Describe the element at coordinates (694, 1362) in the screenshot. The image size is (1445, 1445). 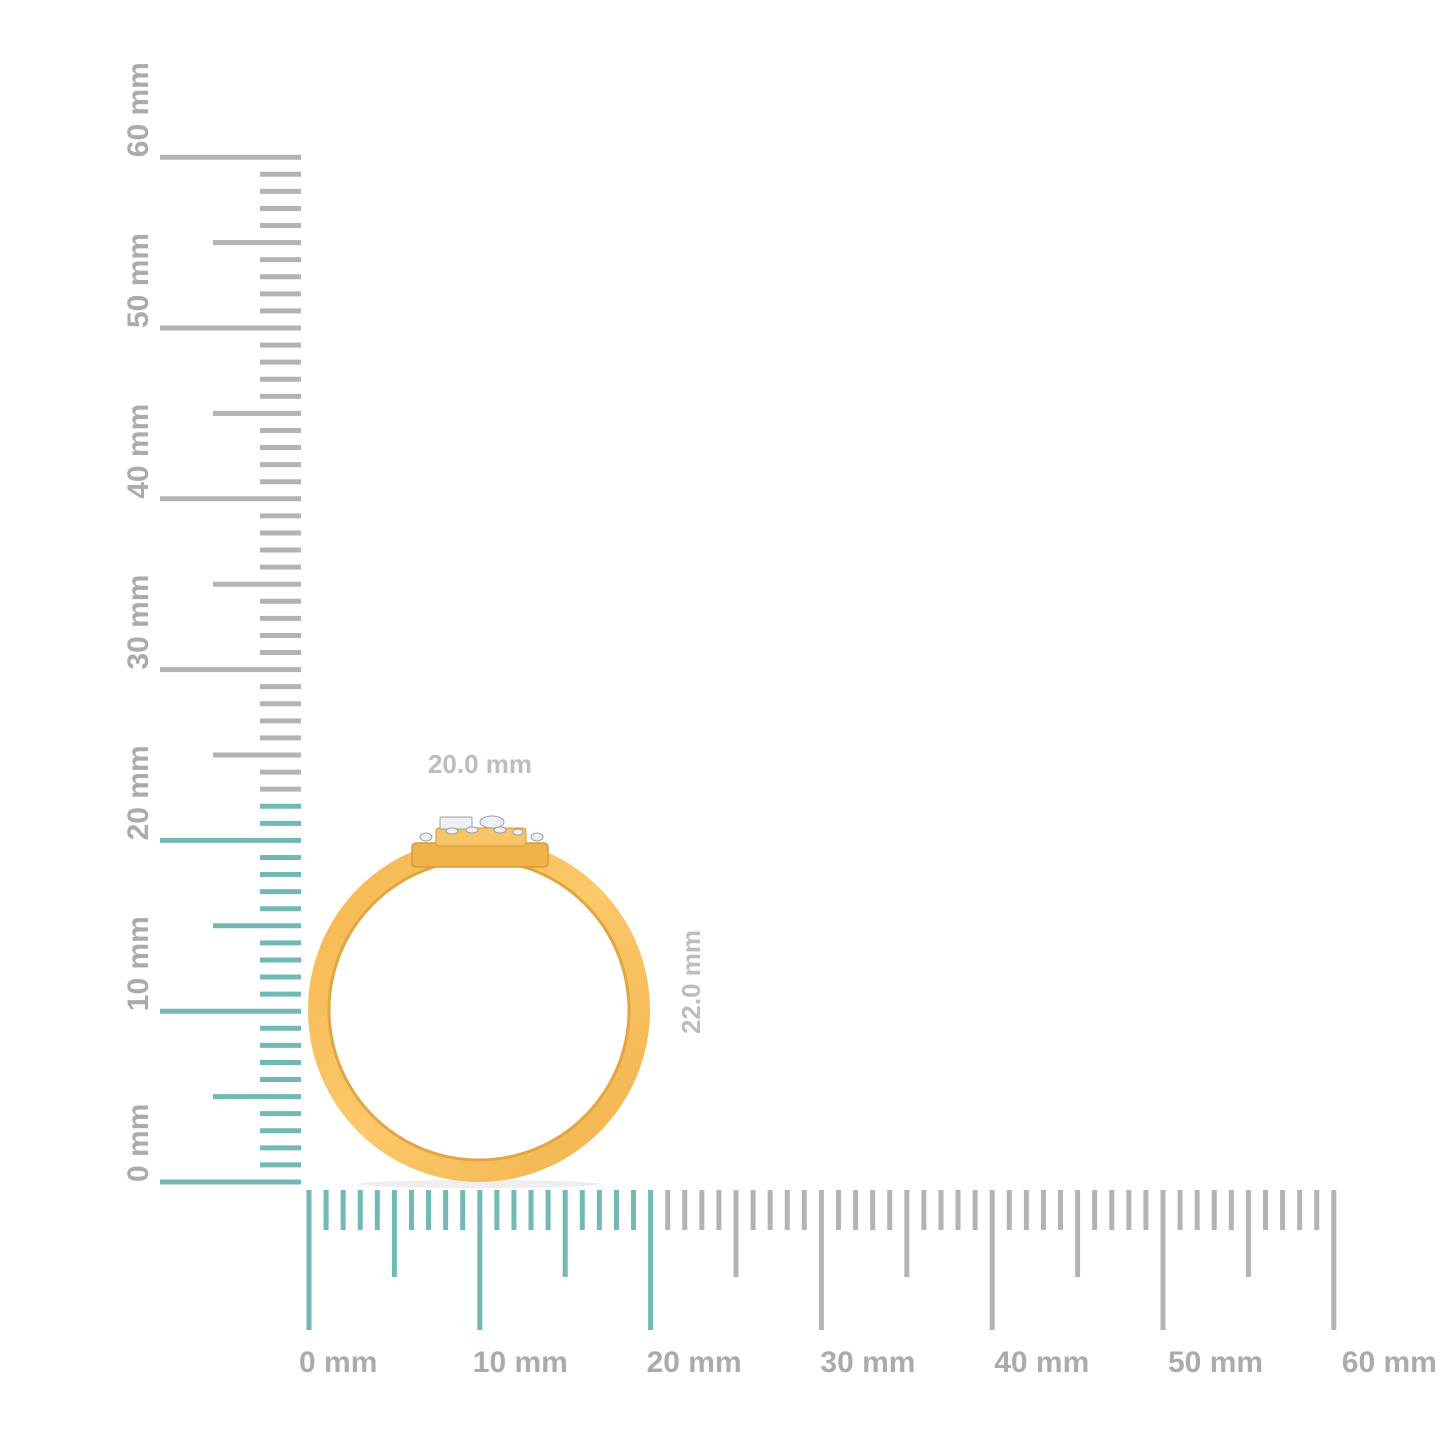
I see `horizontal-ruler-label: 20 mm` at that location.